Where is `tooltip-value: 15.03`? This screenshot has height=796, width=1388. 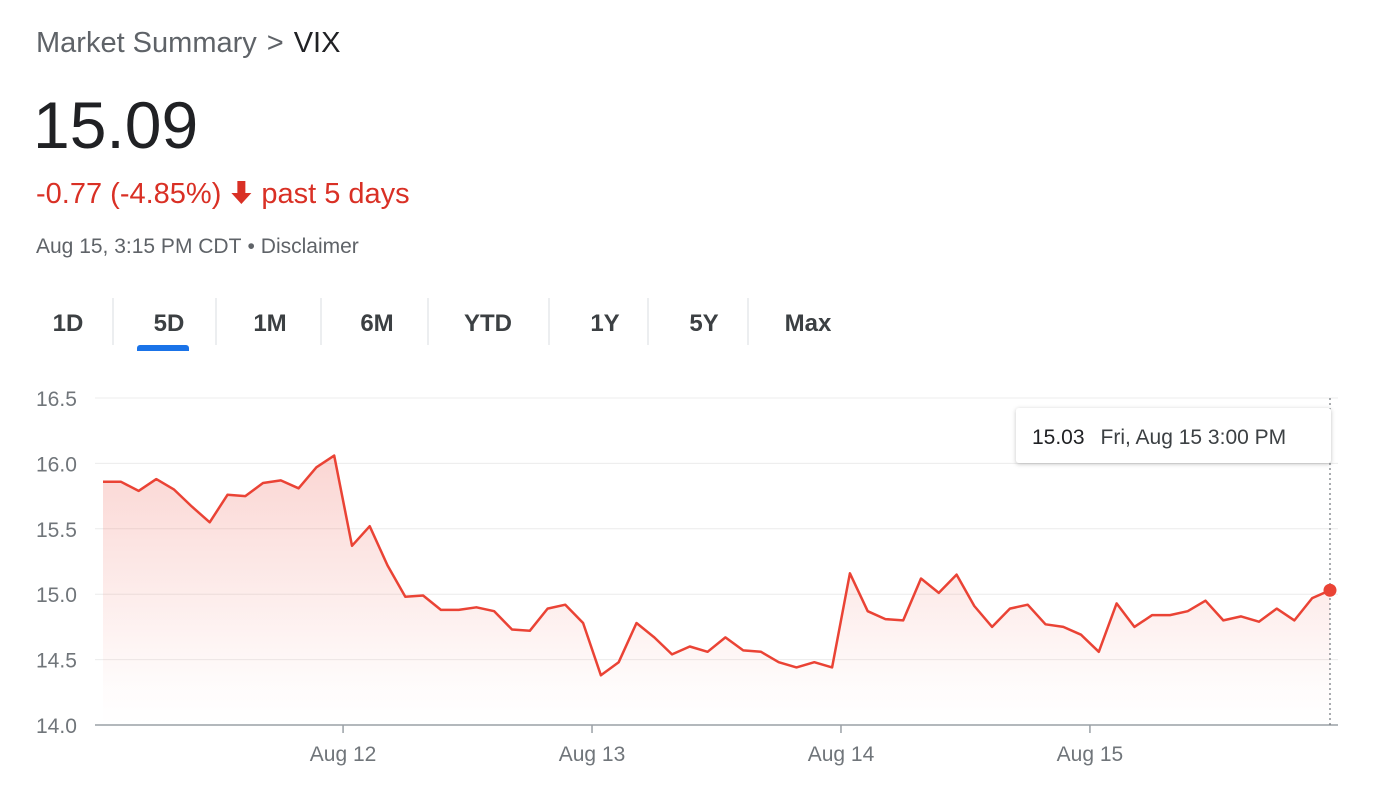
tooltip-value: 15.03 is located at coordinates (1058, 437).